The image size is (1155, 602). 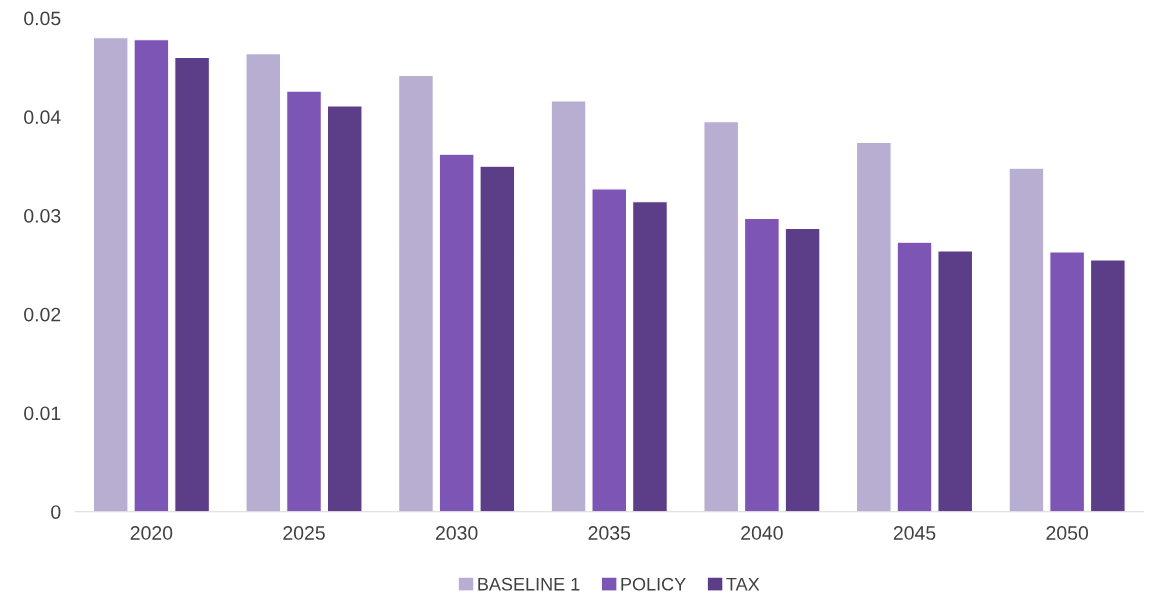 What do you see at coordinates (151, 533) in the screenshot?
I see `x-tick-label: 2020` at bounding box center [151, 533].